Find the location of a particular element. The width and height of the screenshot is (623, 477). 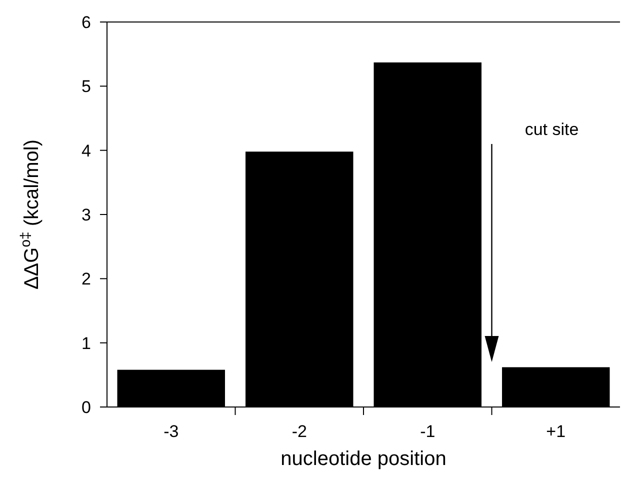

y-tick-label: 4 is located at coordinates (86, 150).